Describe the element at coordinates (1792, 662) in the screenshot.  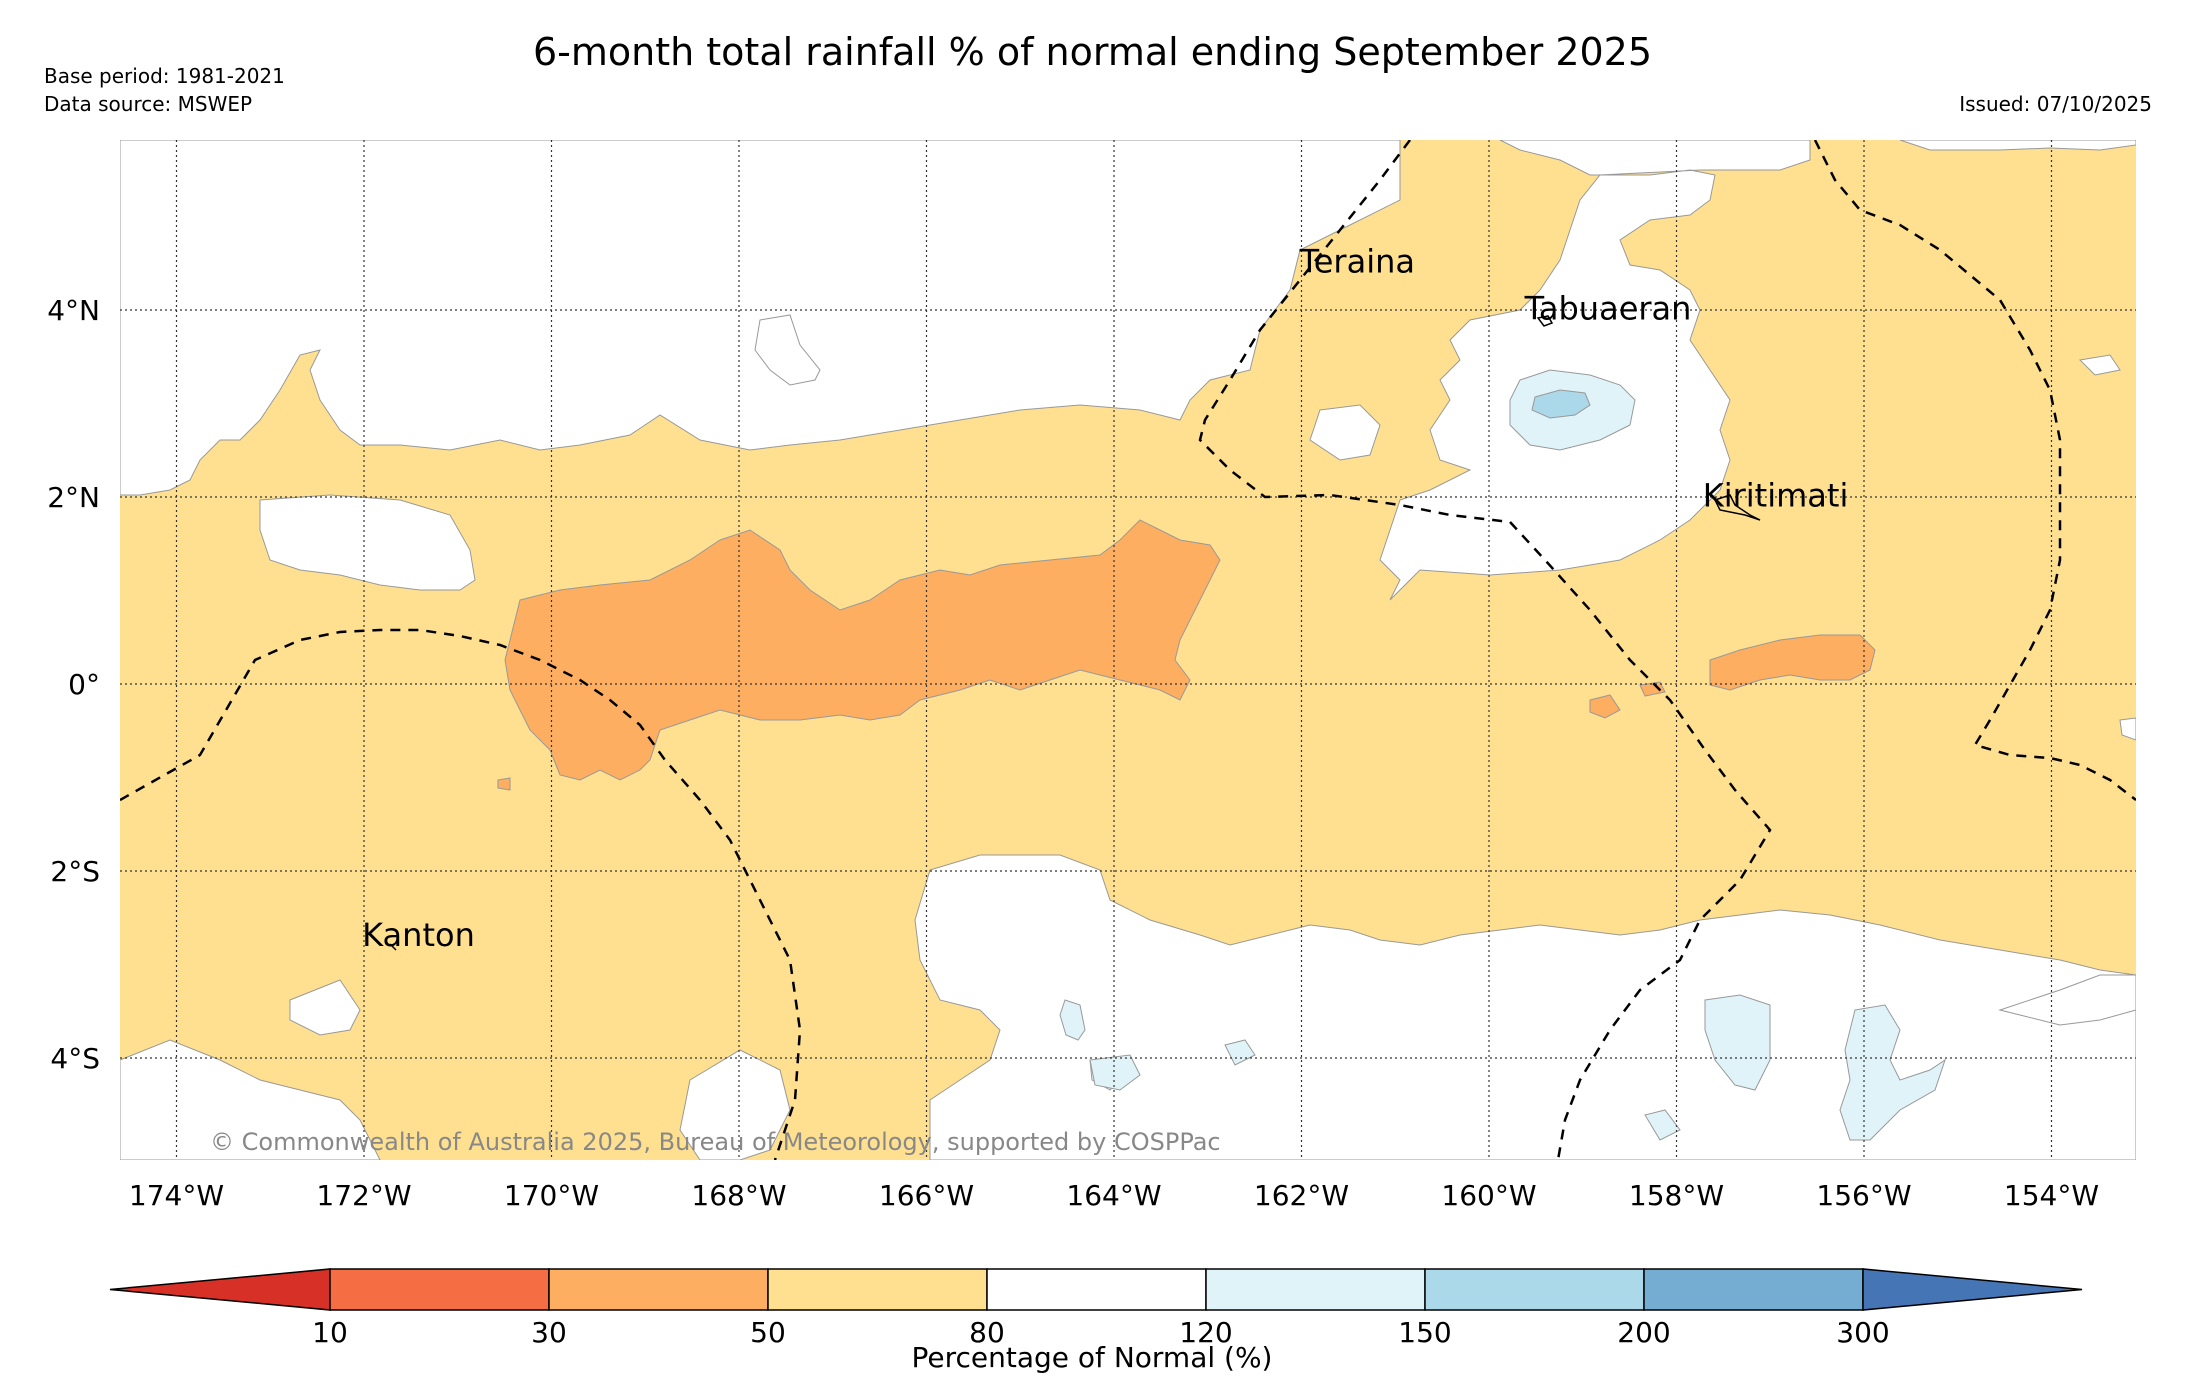
I see `orange-area-east` at that location.